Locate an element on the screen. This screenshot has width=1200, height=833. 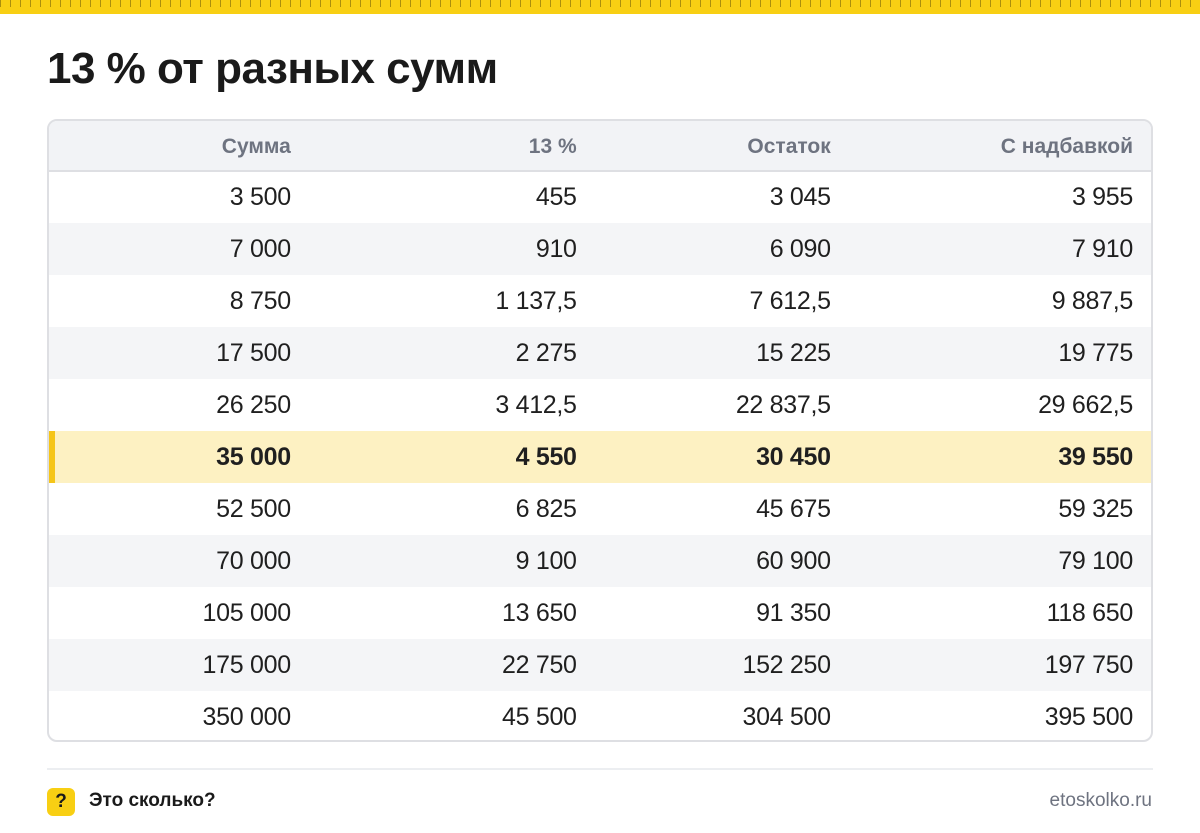
cell-remainder: 3 045 is located at coordinates (800, 197).